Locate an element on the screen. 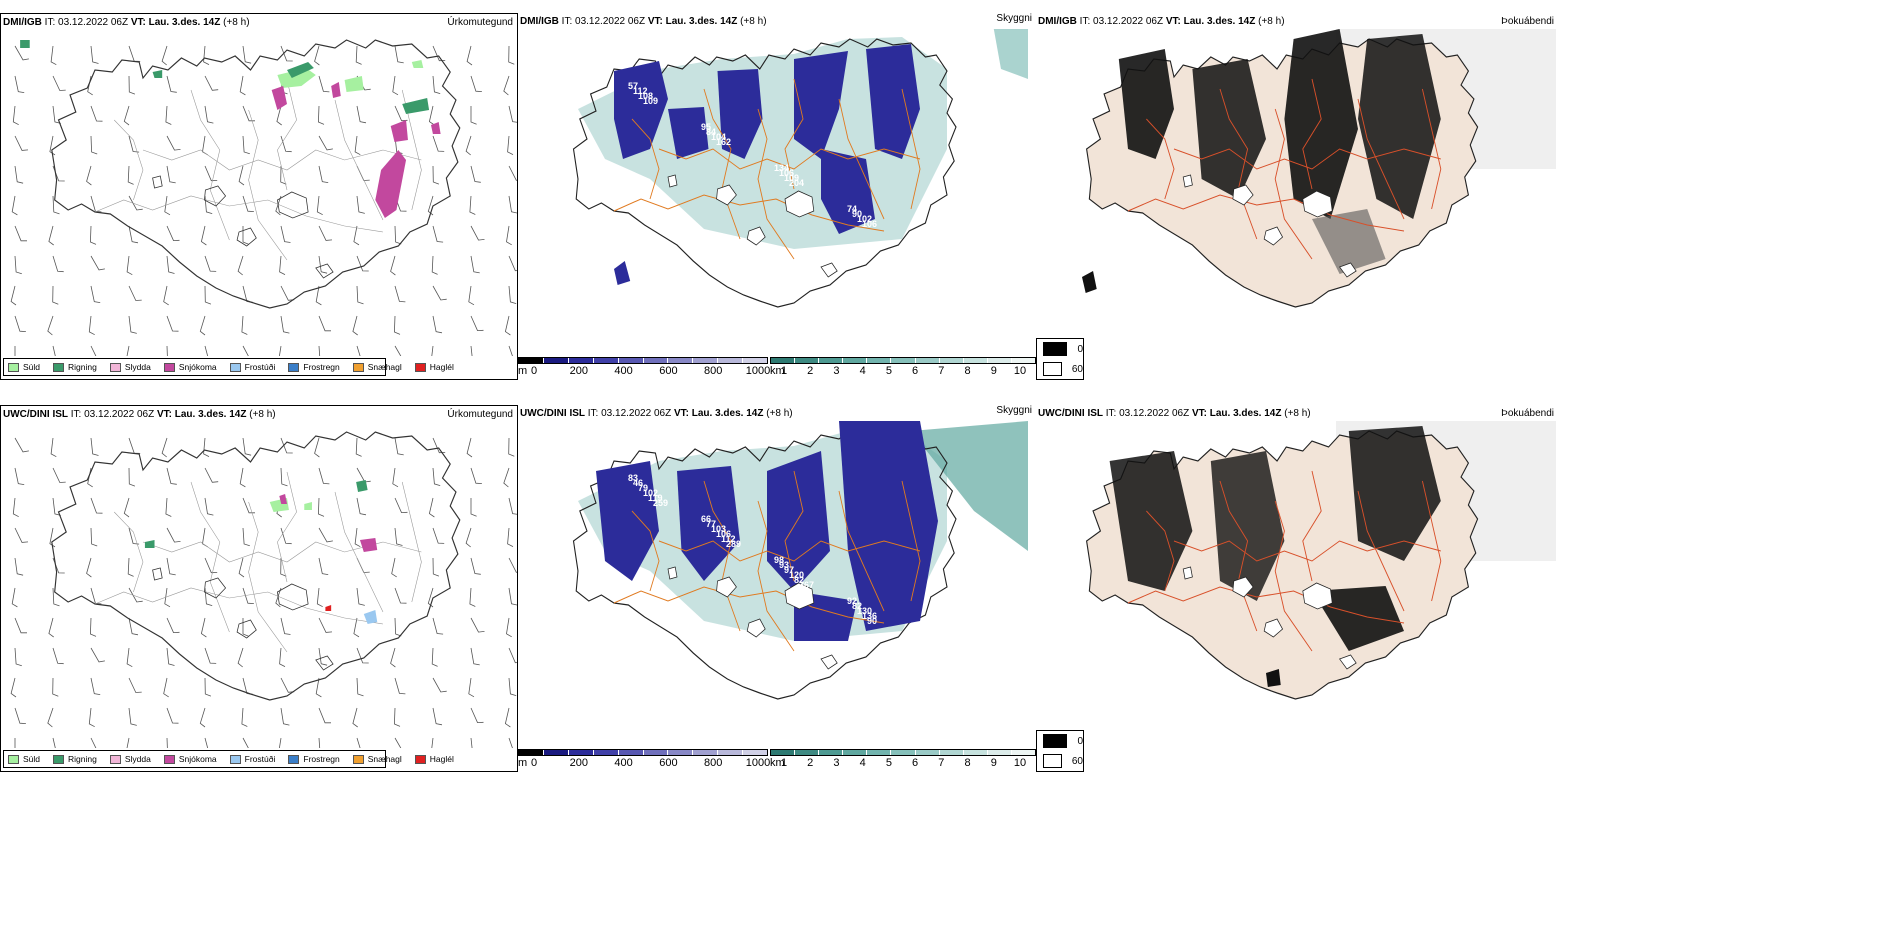 Image resolution: width=1900 pixels, height=950 pixels. iceland-fog-map is located at coordinates (1319, 168).